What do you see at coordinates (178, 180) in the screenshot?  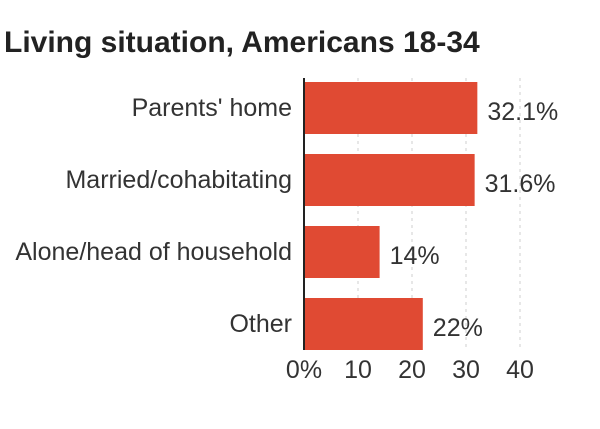 I see `category-label: Married/cohabitating` at bounding box center [178, 180].